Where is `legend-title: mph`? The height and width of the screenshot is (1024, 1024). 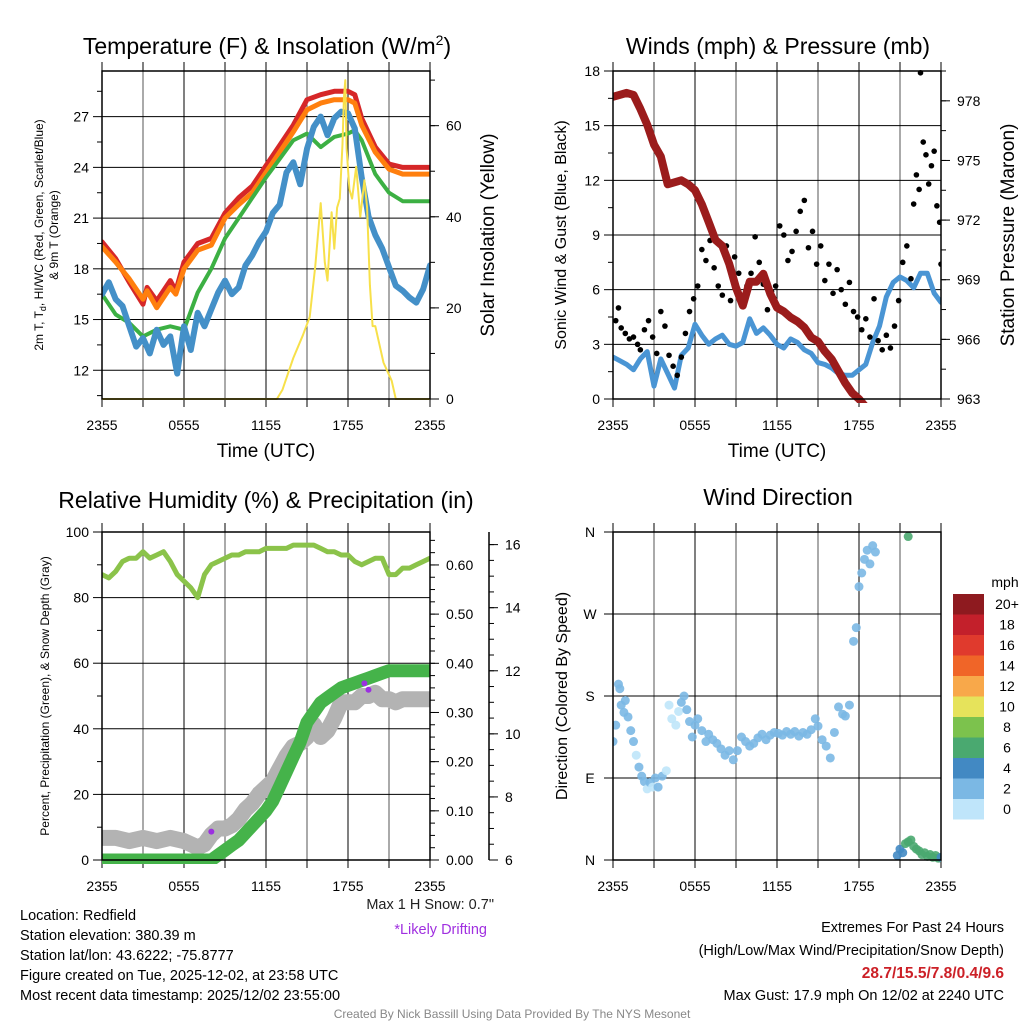
legend-title: mph is located at coordinates (1004, 582).